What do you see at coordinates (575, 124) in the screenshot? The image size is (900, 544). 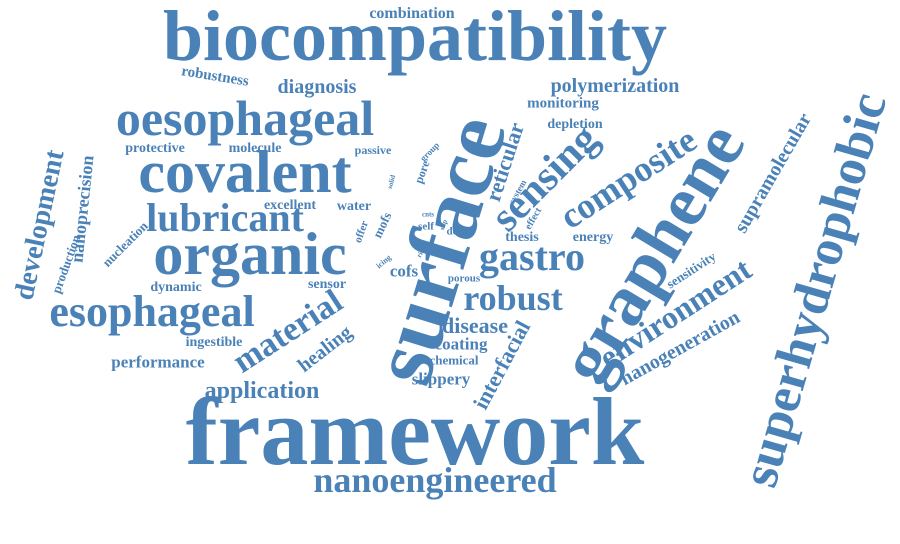 I see `word-depletion: depletion` at bounding box center [575, 124].